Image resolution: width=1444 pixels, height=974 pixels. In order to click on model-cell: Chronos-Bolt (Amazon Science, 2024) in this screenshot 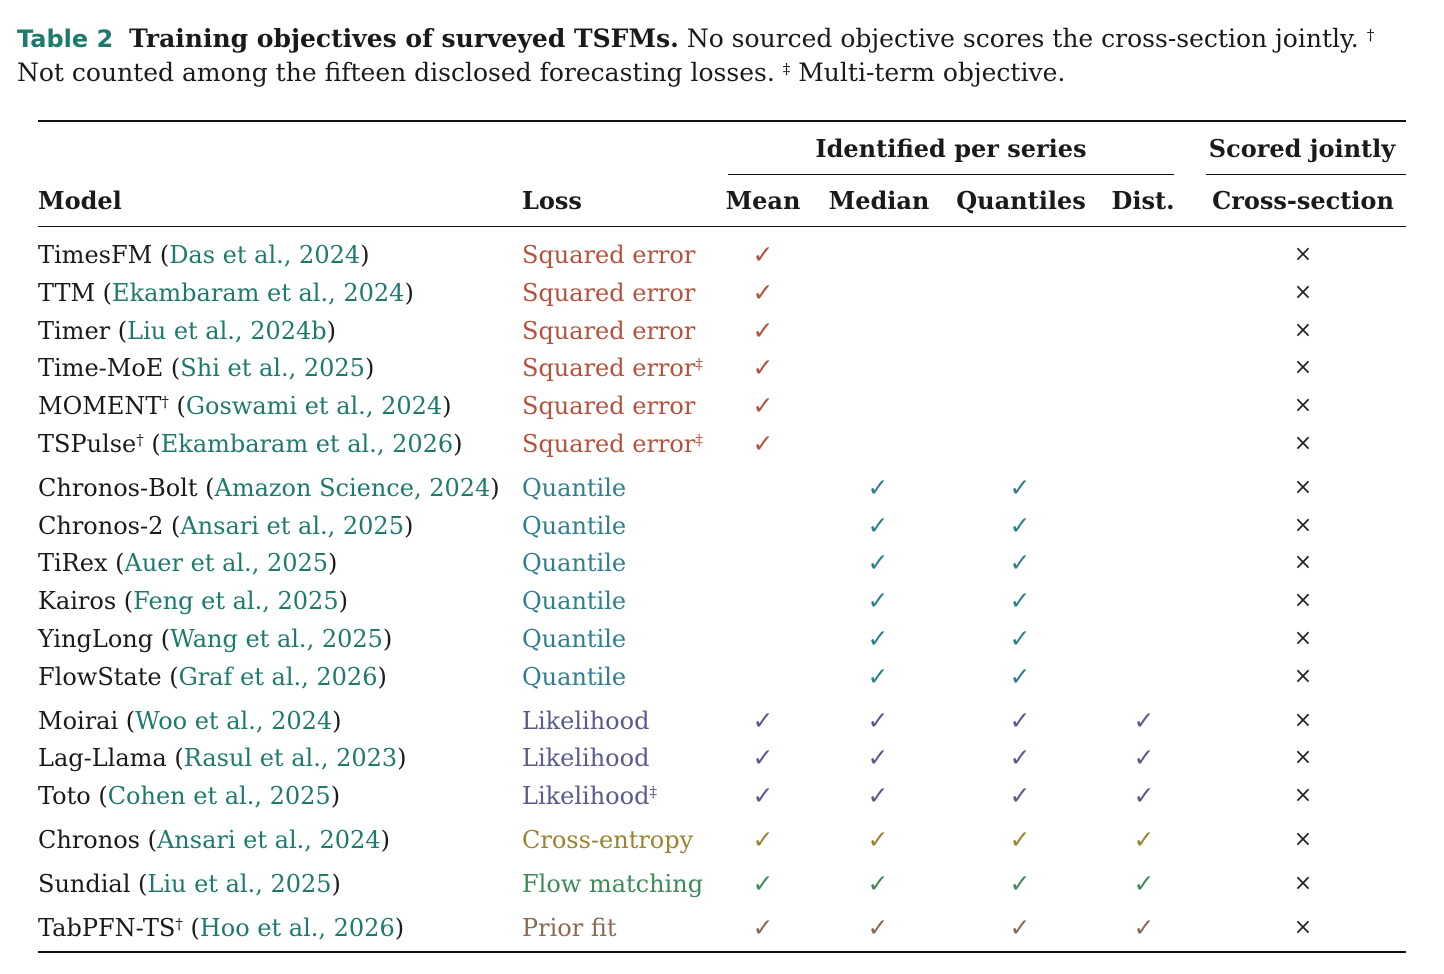, I will do `click(269, 488)`.